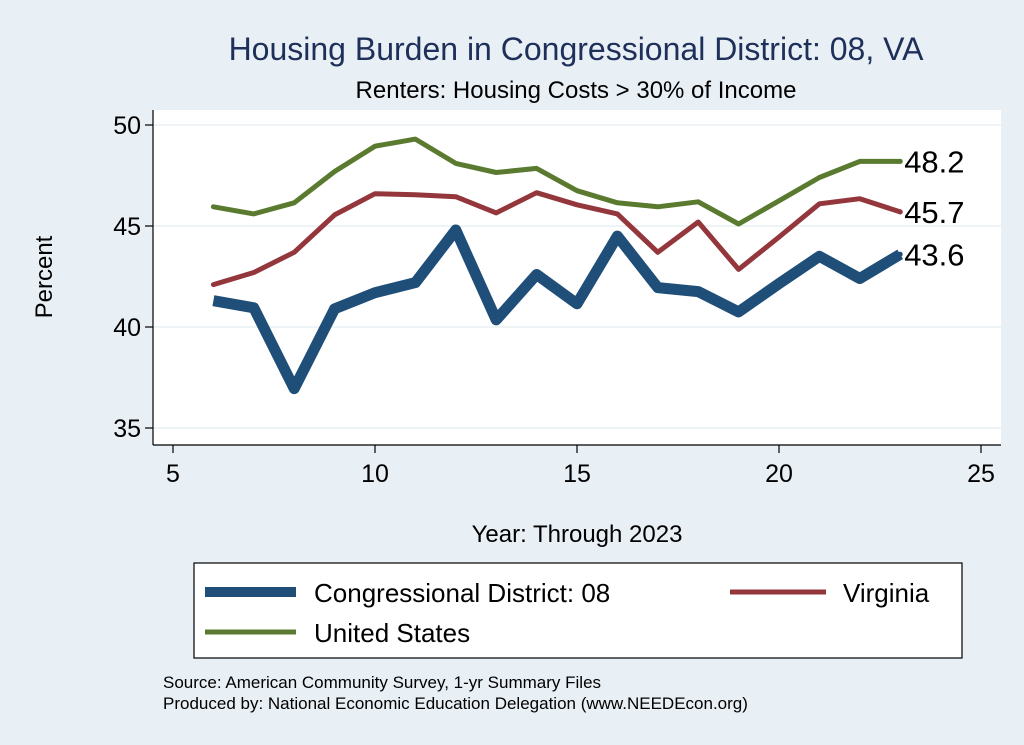 This screenshot has height=745, width=1024. I want to click on y-tick-label: 50, so click(127, 126).